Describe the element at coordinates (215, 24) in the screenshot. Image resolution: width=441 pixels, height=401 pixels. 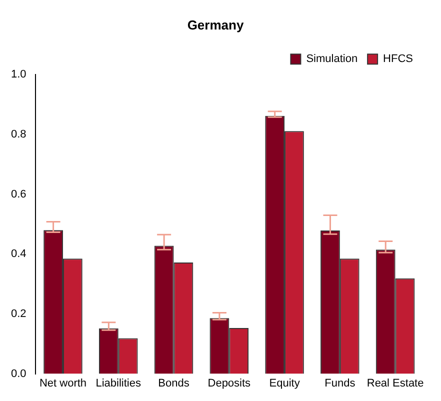
I see `chart-title: Germany` at that location.